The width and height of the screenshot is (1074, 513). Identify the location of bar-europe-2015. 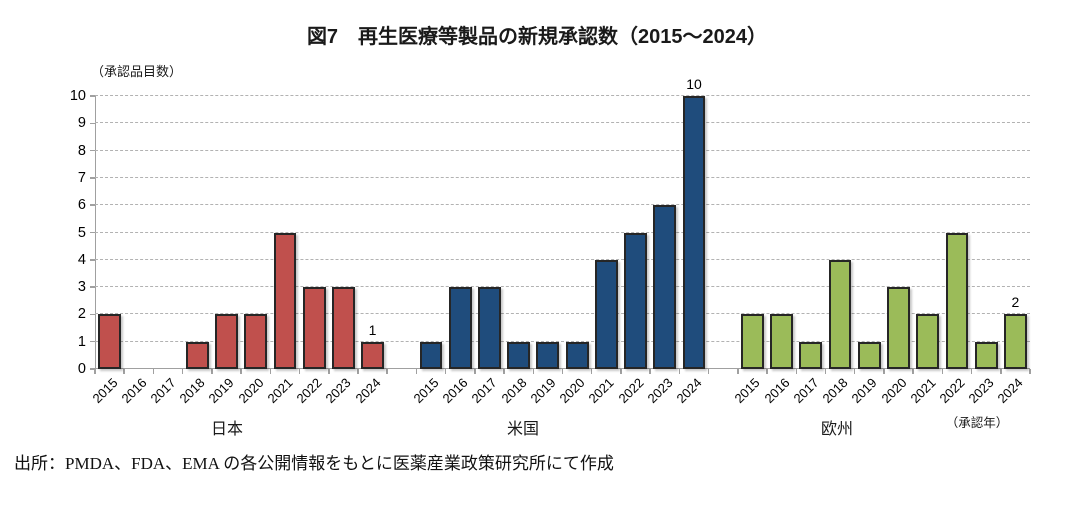
(752, 341).